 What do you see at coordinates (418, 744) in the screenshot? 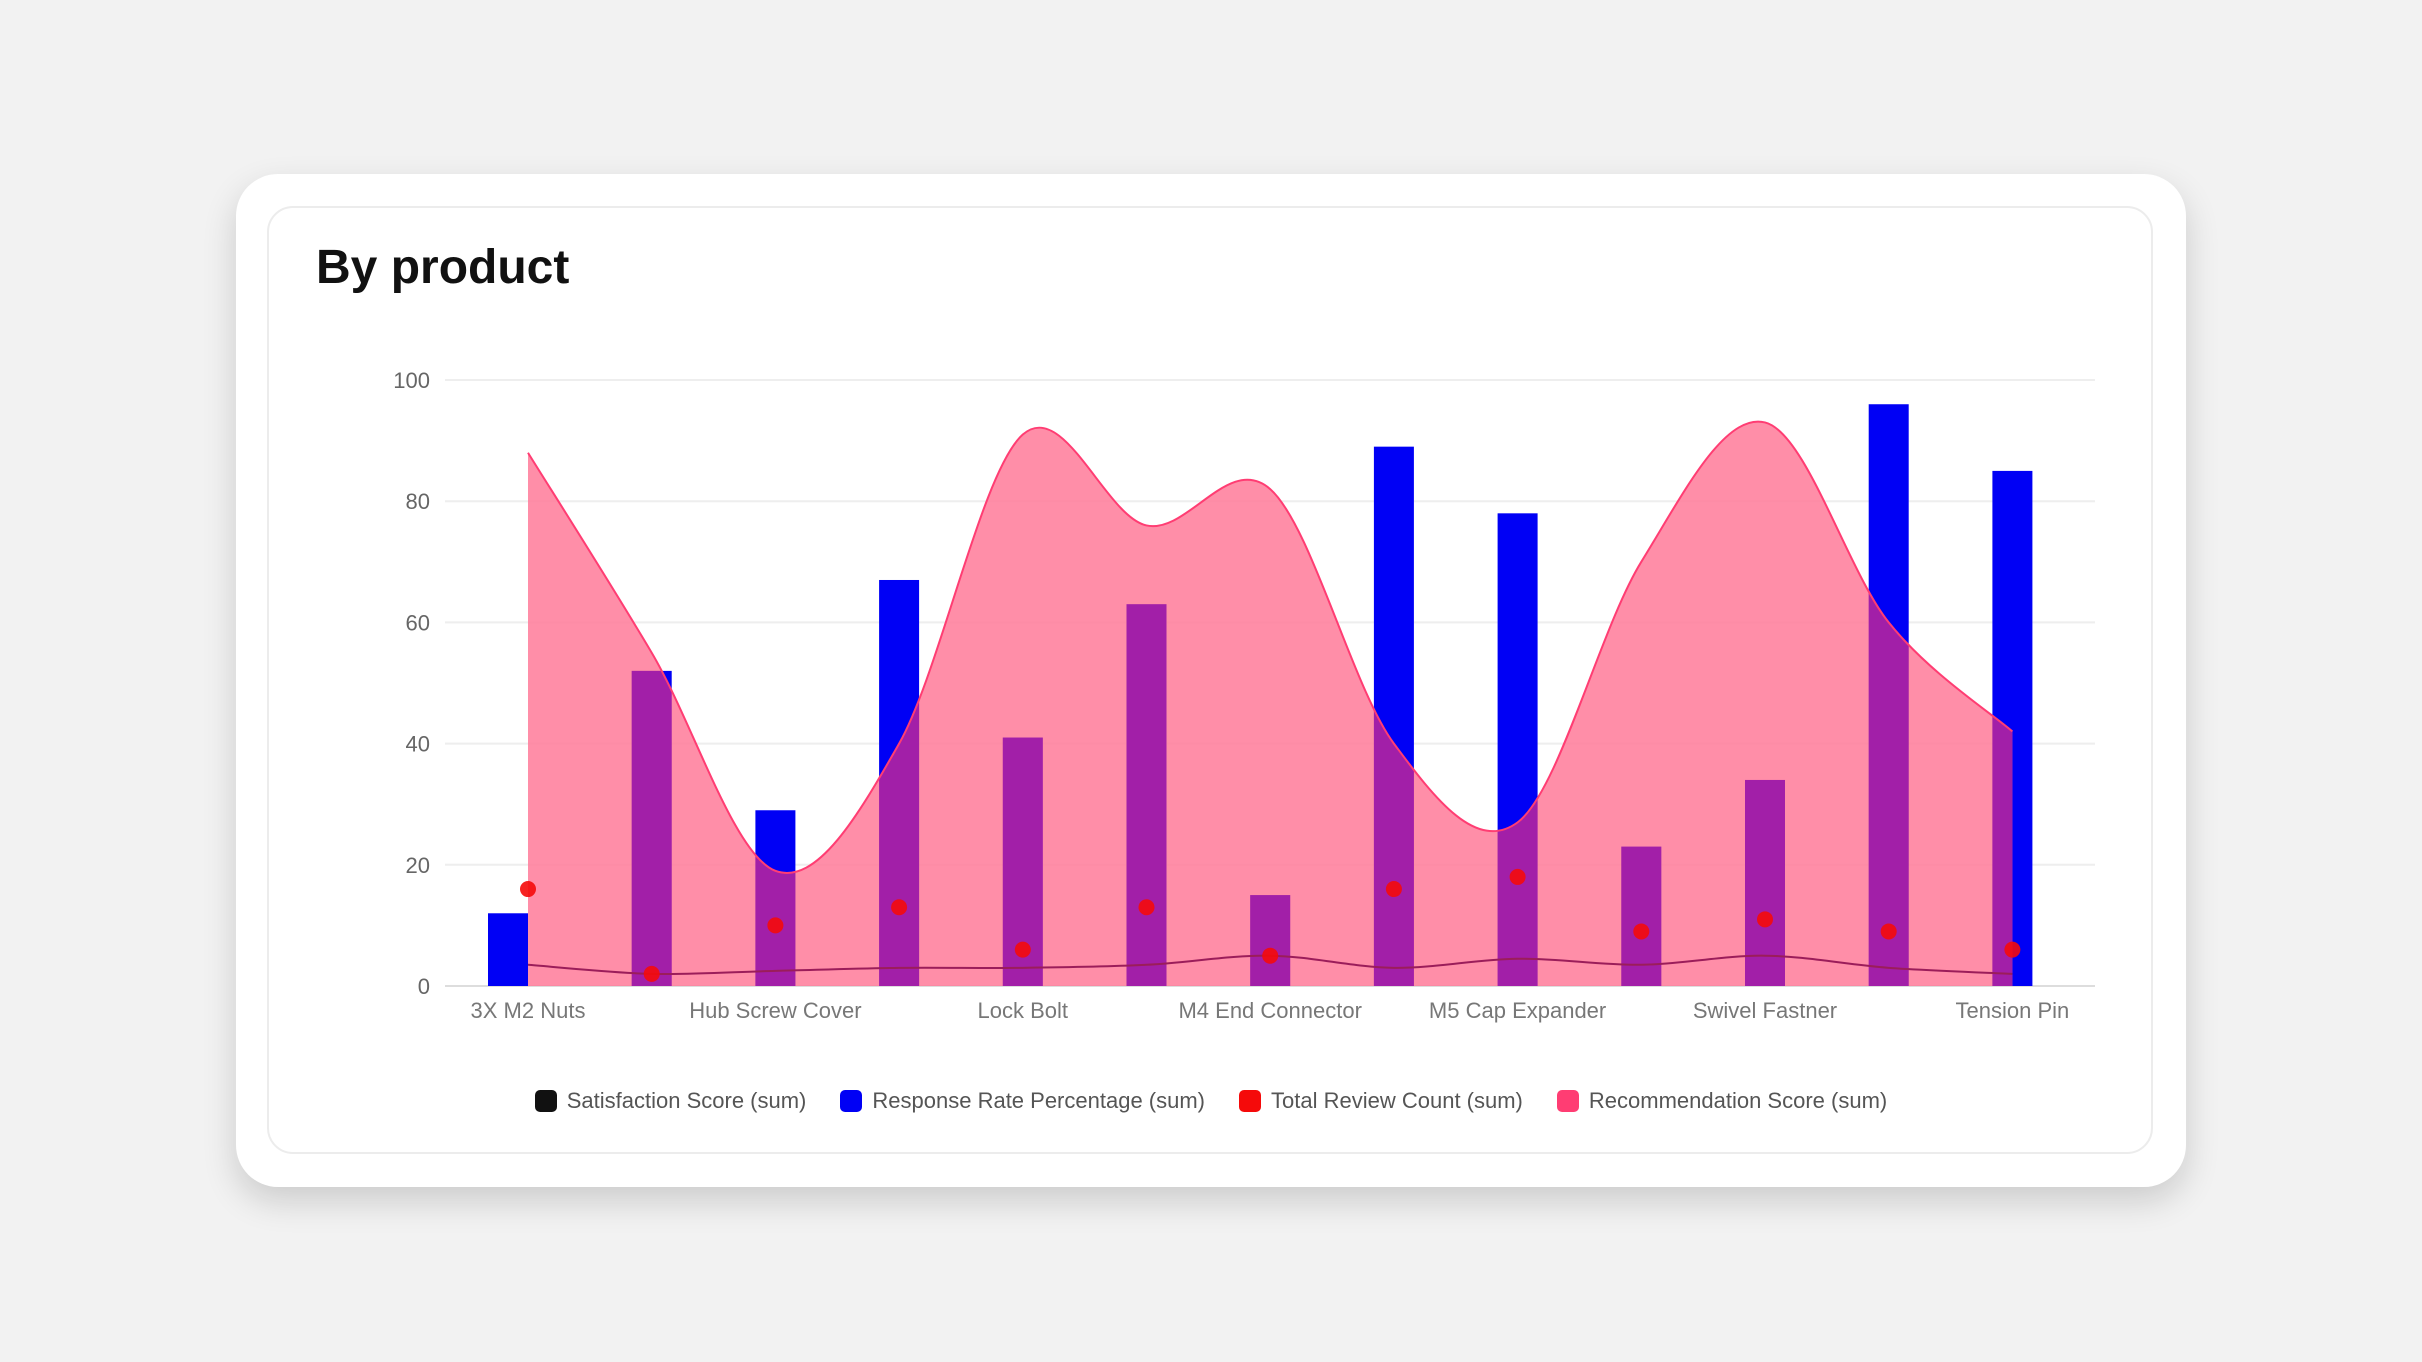
I see `y-tick-label: 40` at bounding box center [418, 744].